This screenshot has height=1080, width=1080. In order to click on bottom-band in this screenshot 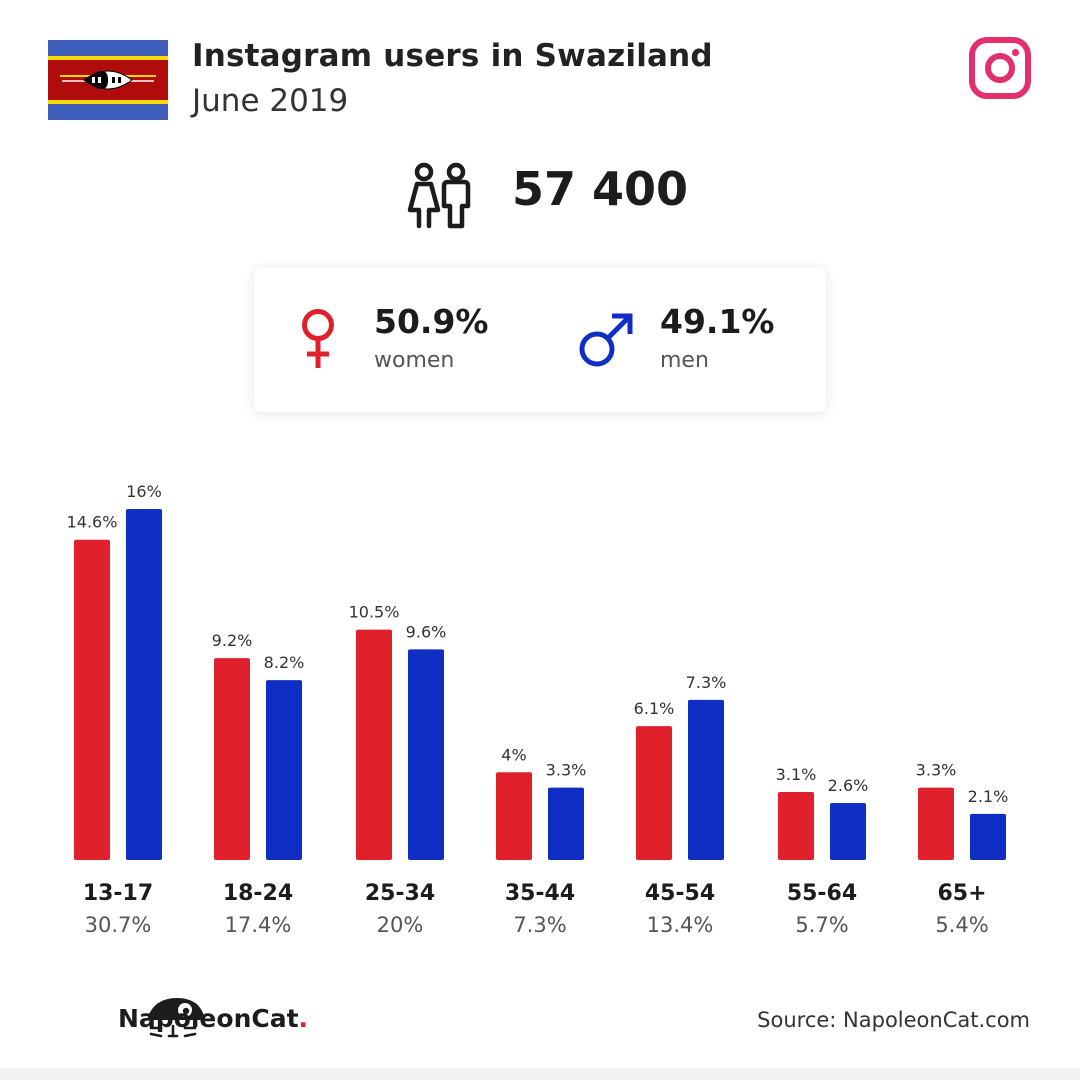, I will do `click(540, 1074)`.